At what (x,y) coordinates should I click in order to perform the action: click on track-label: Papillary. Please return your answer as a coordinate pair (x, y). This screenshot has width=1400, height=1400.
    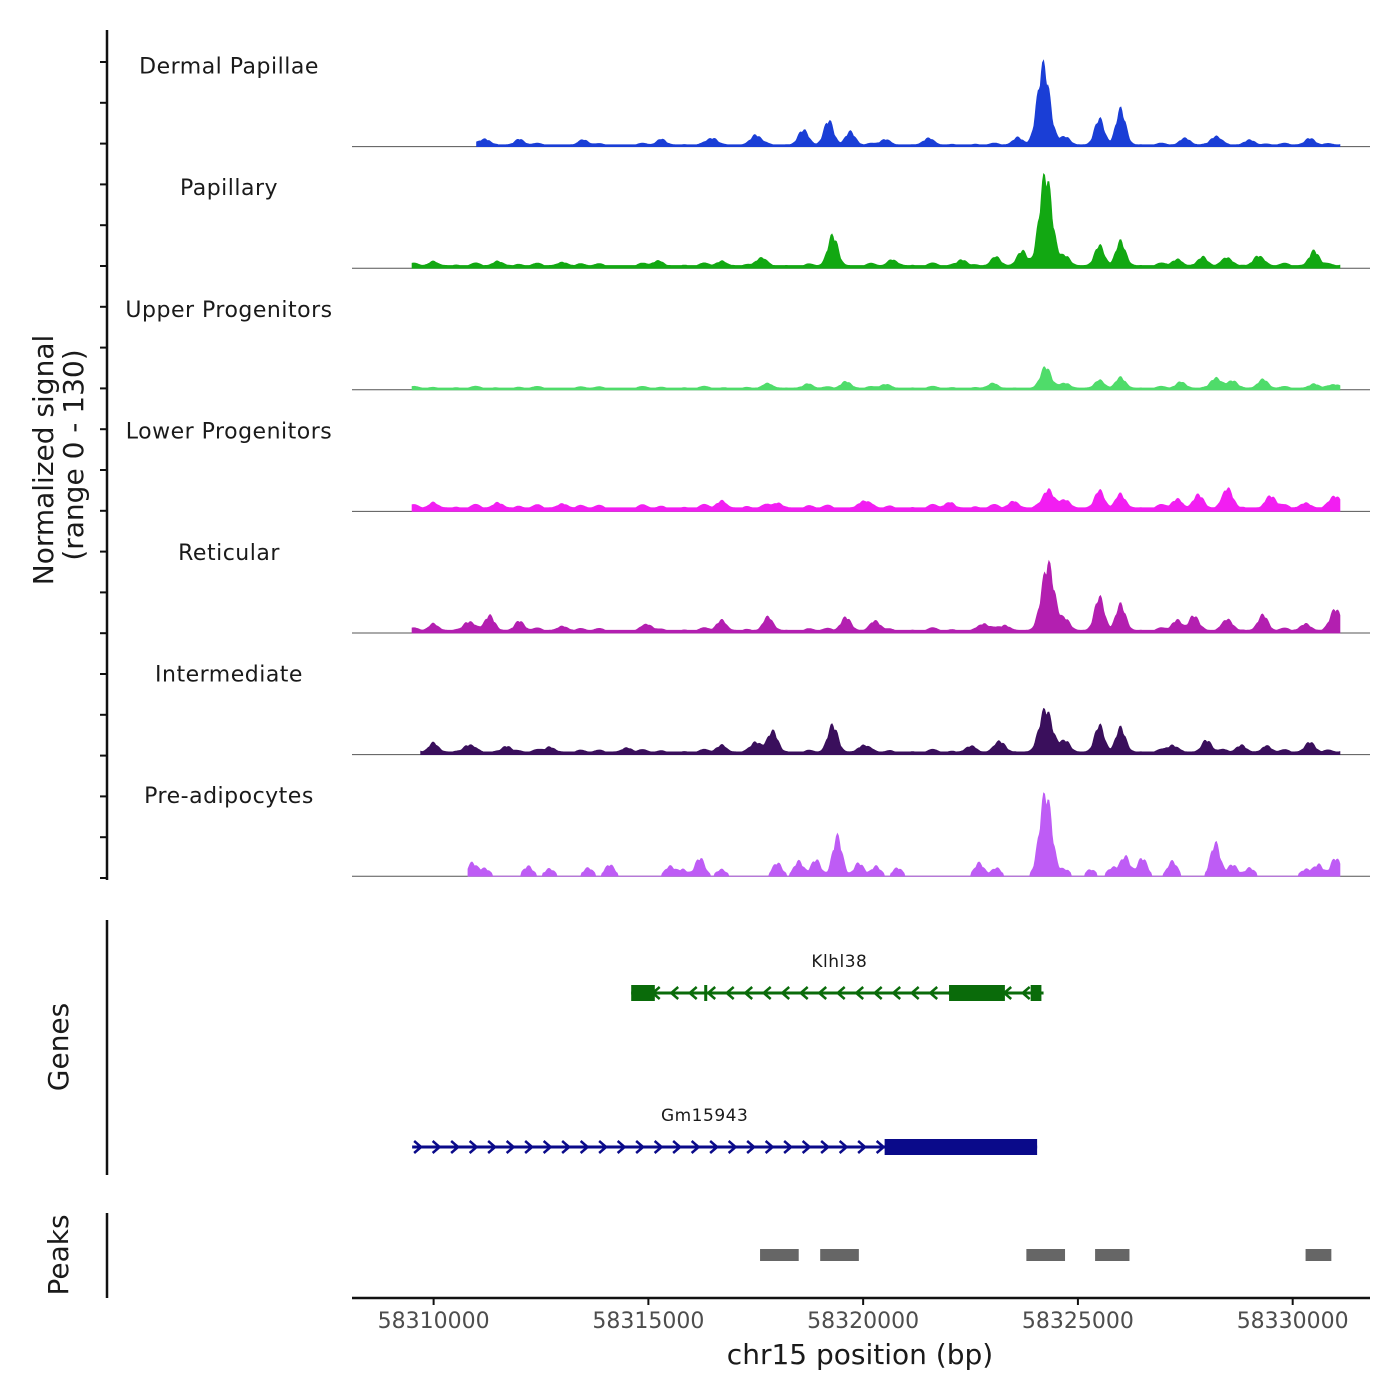
    Looking at the image, I should click on (229, 188).